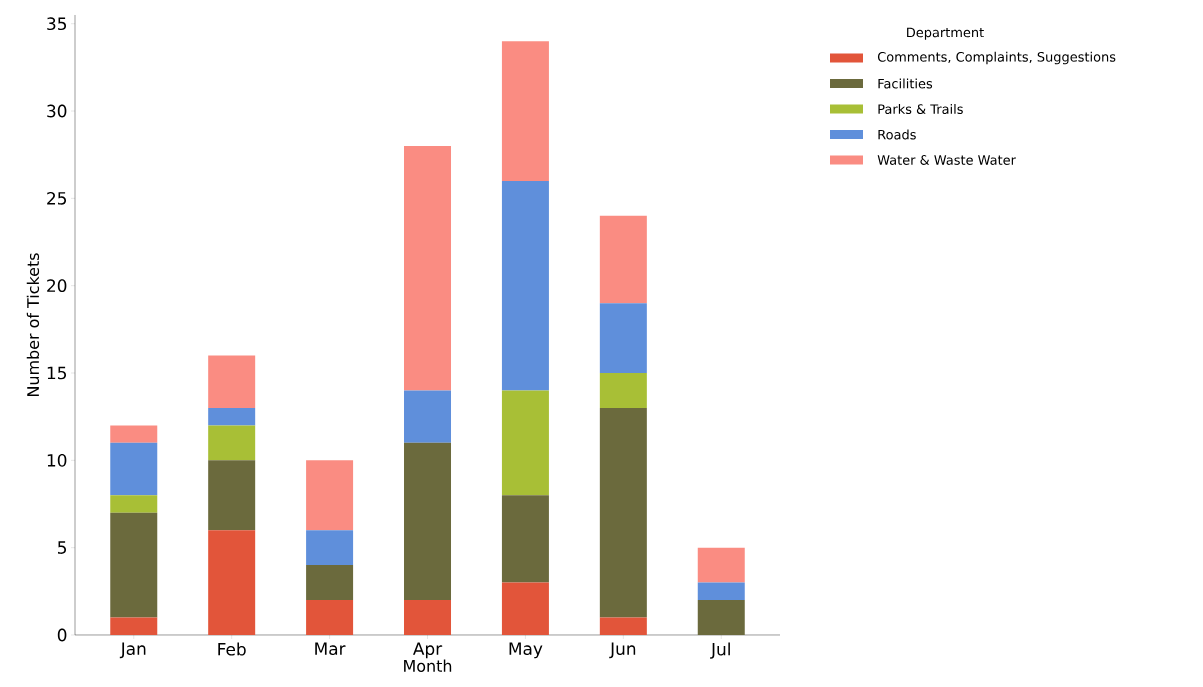 This screenshot has height=687, width=1203. What do you see at coordinates (920, 108) in the screenshot?
I see `legend-label: Parks & Trails` at bounding box center [920, 108].